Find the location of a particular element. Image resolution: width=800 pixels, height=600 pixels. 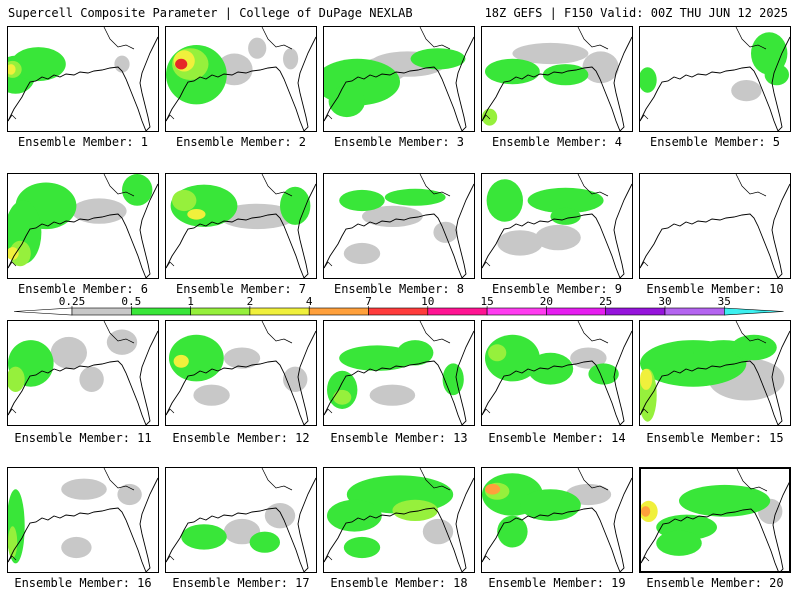

member-caption: Ensemble Member: 9 is located at coordinates (557, 289).